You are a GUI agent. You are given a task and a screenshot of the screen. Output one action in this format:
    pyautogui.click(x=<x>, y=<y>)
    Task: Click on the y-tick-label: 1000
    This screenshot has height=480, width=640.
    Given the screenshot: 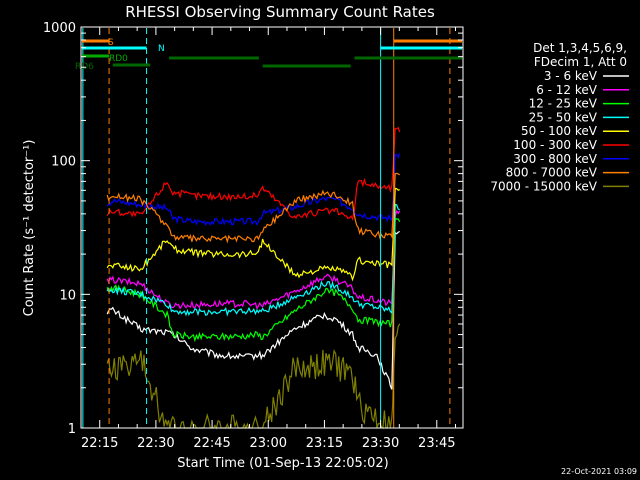 What is the action you would take?
    pyautogui.click(x=59, y=28)
    